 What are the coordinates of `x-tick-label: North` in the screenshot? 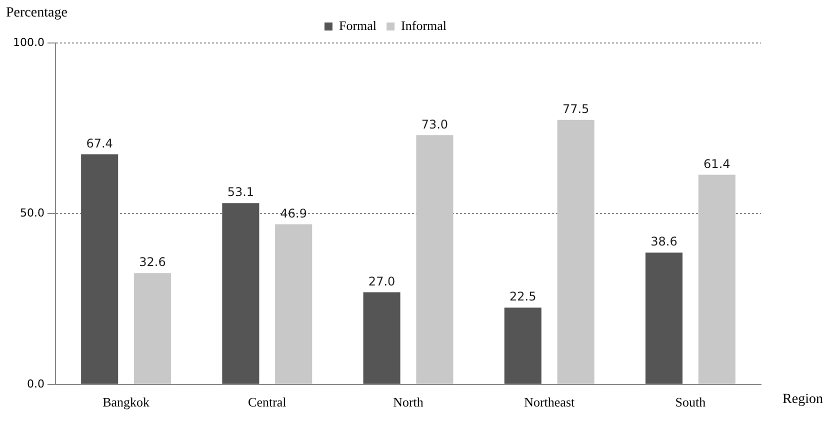 It's located at (408, 402).